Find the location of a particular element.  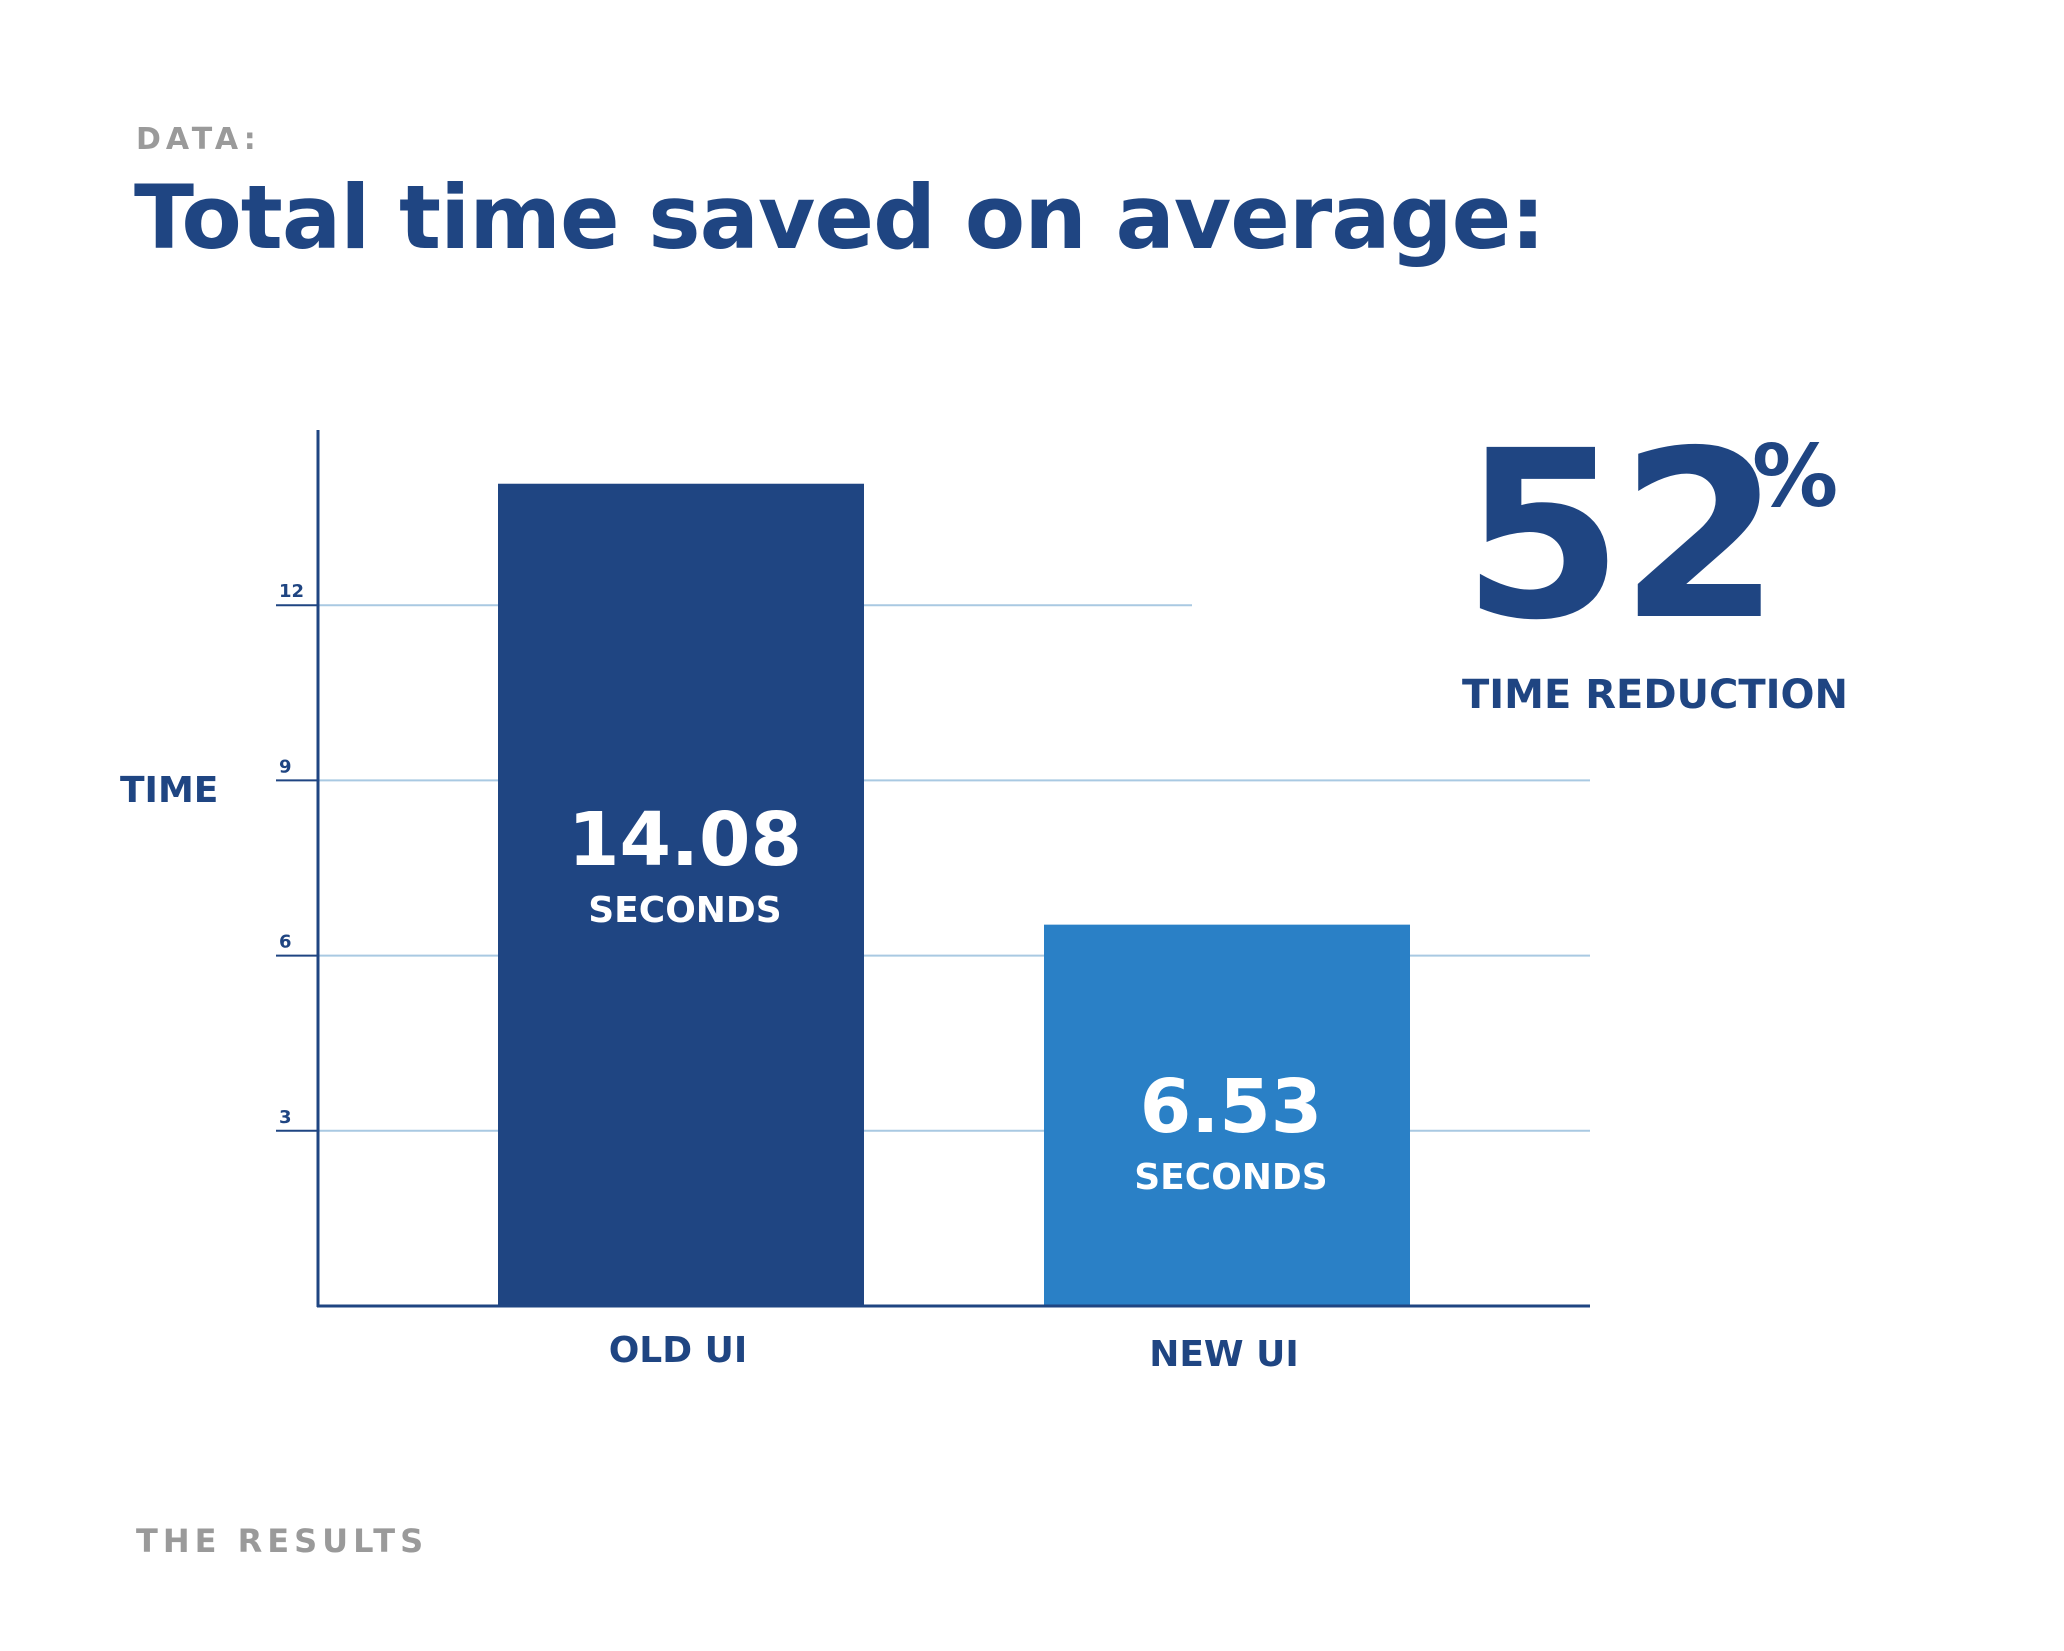

bar-new-ui is located at coordinates (1227, 1115).